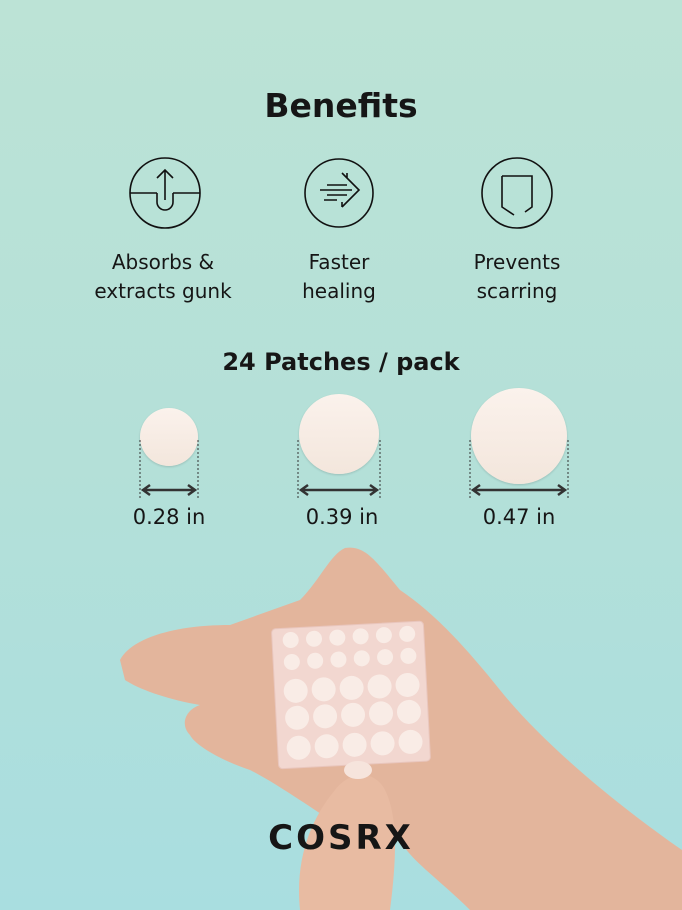 Image resolution: width=682 pixels, height=910 pixels. Describe the element at coordinates (517, 193) in the screenshot. I see `shield-icon` at that location.